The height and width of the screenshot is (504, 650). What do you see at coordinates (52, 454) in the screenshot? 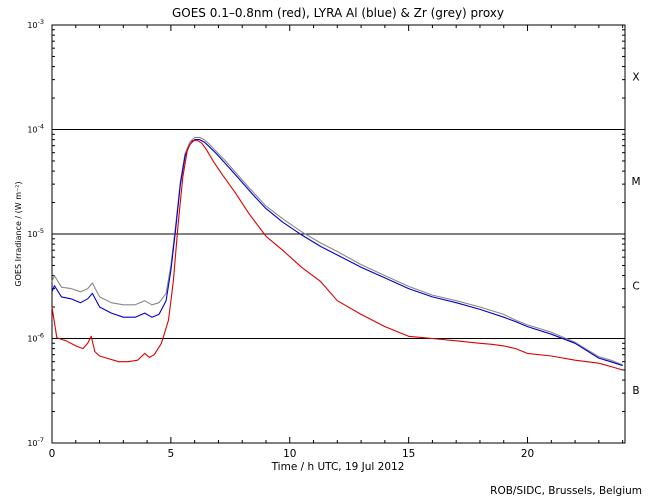
I see `x-tick-label: 0` at bounding box center [52, 454].